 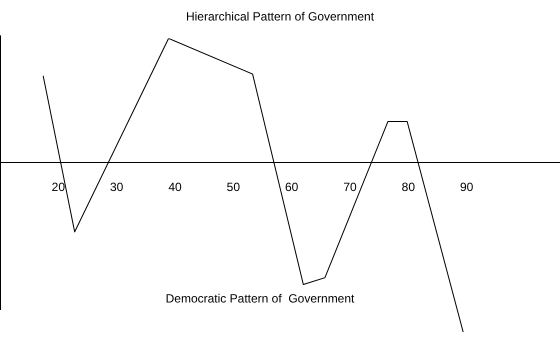 What do you see at coordinates (350, 187) in the screenshot?
I see `x-tick-label: 70` at bounding box center [350, 187].